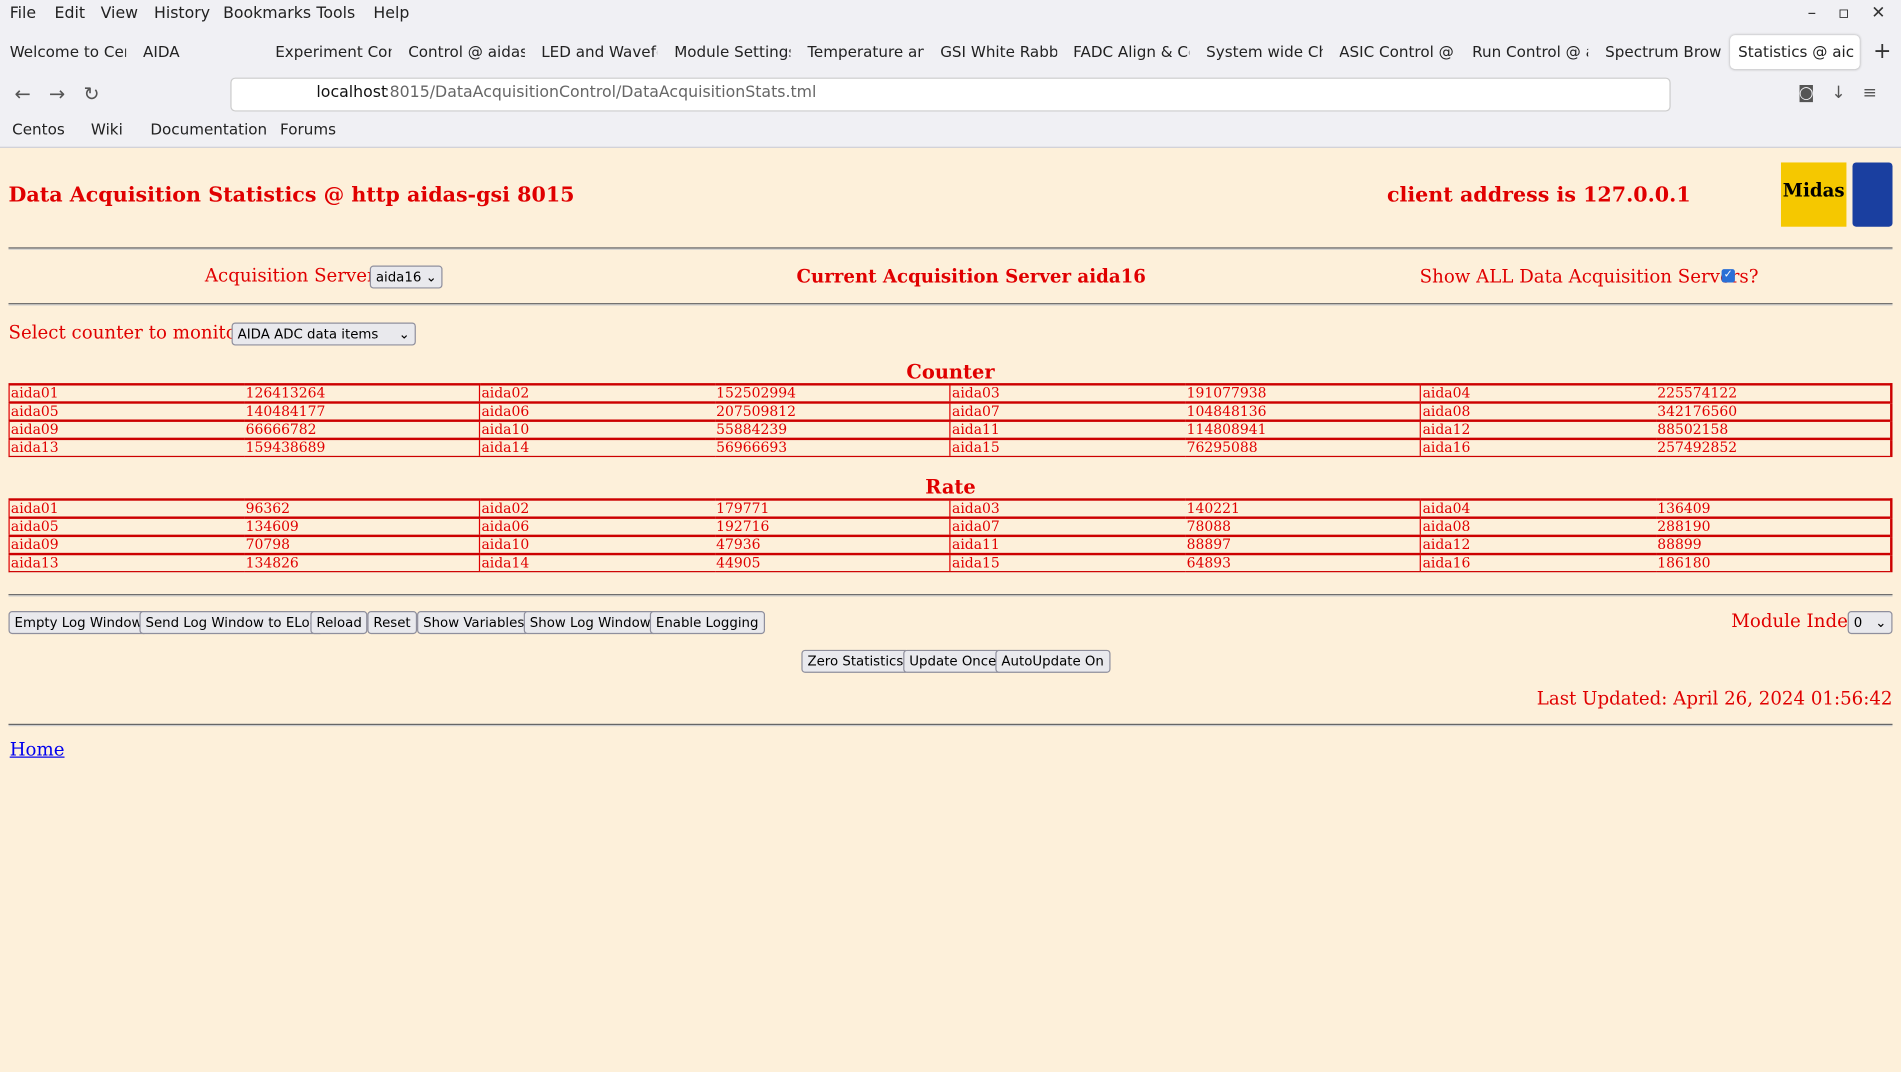 This screenshot has height=1072, width=1901. Describe the element at coordinates (106, 129) in the screenshot. I see `bookmark: Wiki` at that location.